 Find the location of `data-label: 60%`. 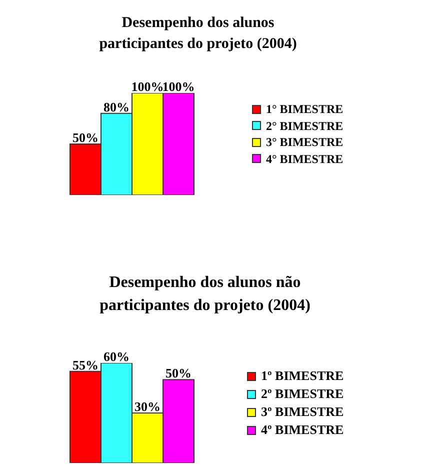

data-label: 60% is located at coordinates (117, 356).